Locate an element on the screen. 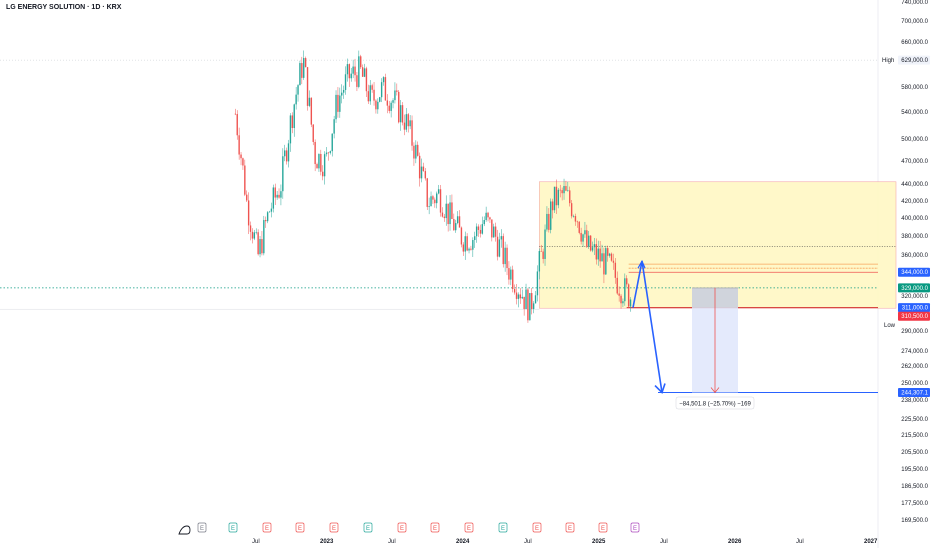  y-tick-label: 400,000.0 is located at coordinates (914, 218).